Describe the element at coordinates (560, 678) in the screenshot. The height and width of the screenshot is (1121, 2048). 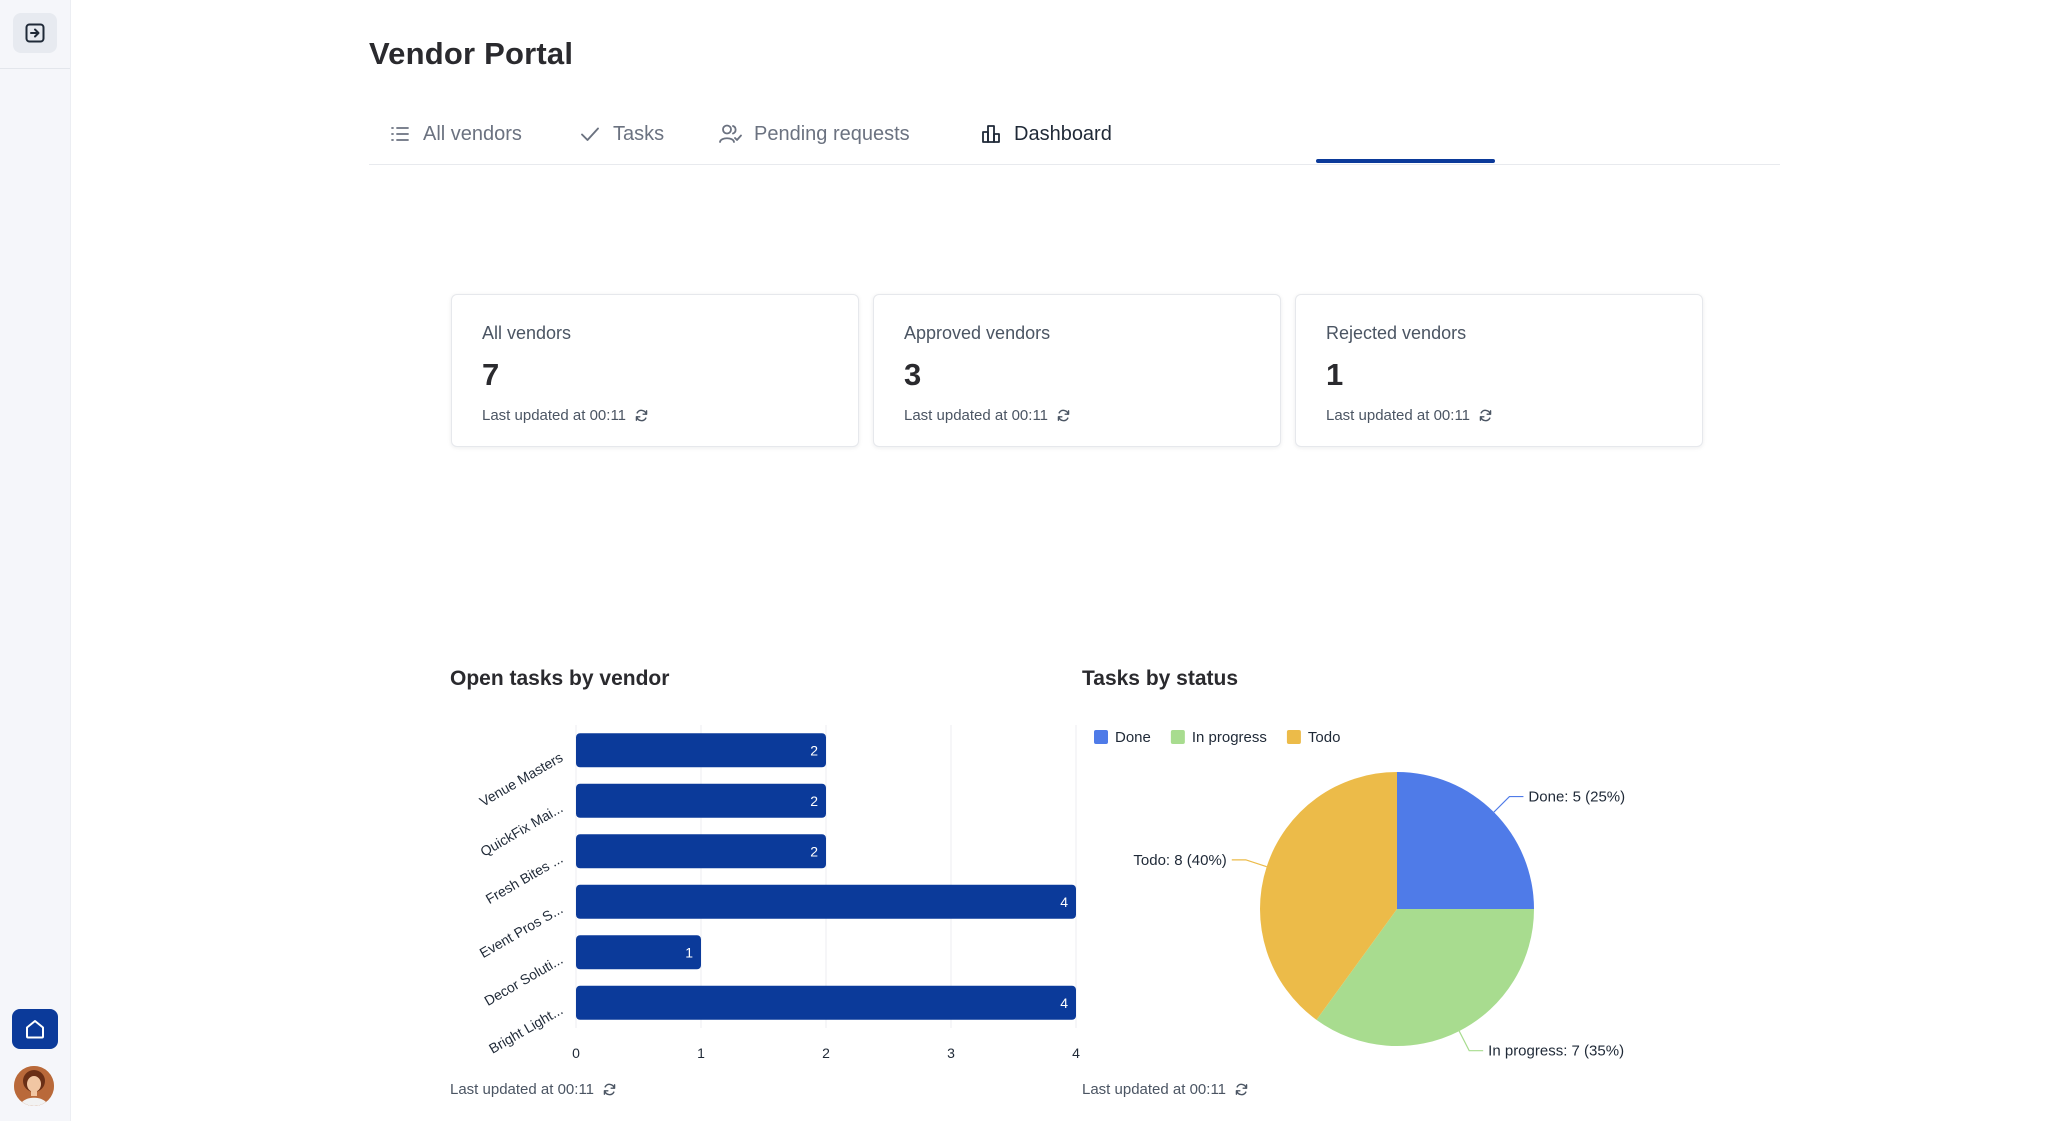
I see `bar-chart-title: Open tasks by vendor` at that location.